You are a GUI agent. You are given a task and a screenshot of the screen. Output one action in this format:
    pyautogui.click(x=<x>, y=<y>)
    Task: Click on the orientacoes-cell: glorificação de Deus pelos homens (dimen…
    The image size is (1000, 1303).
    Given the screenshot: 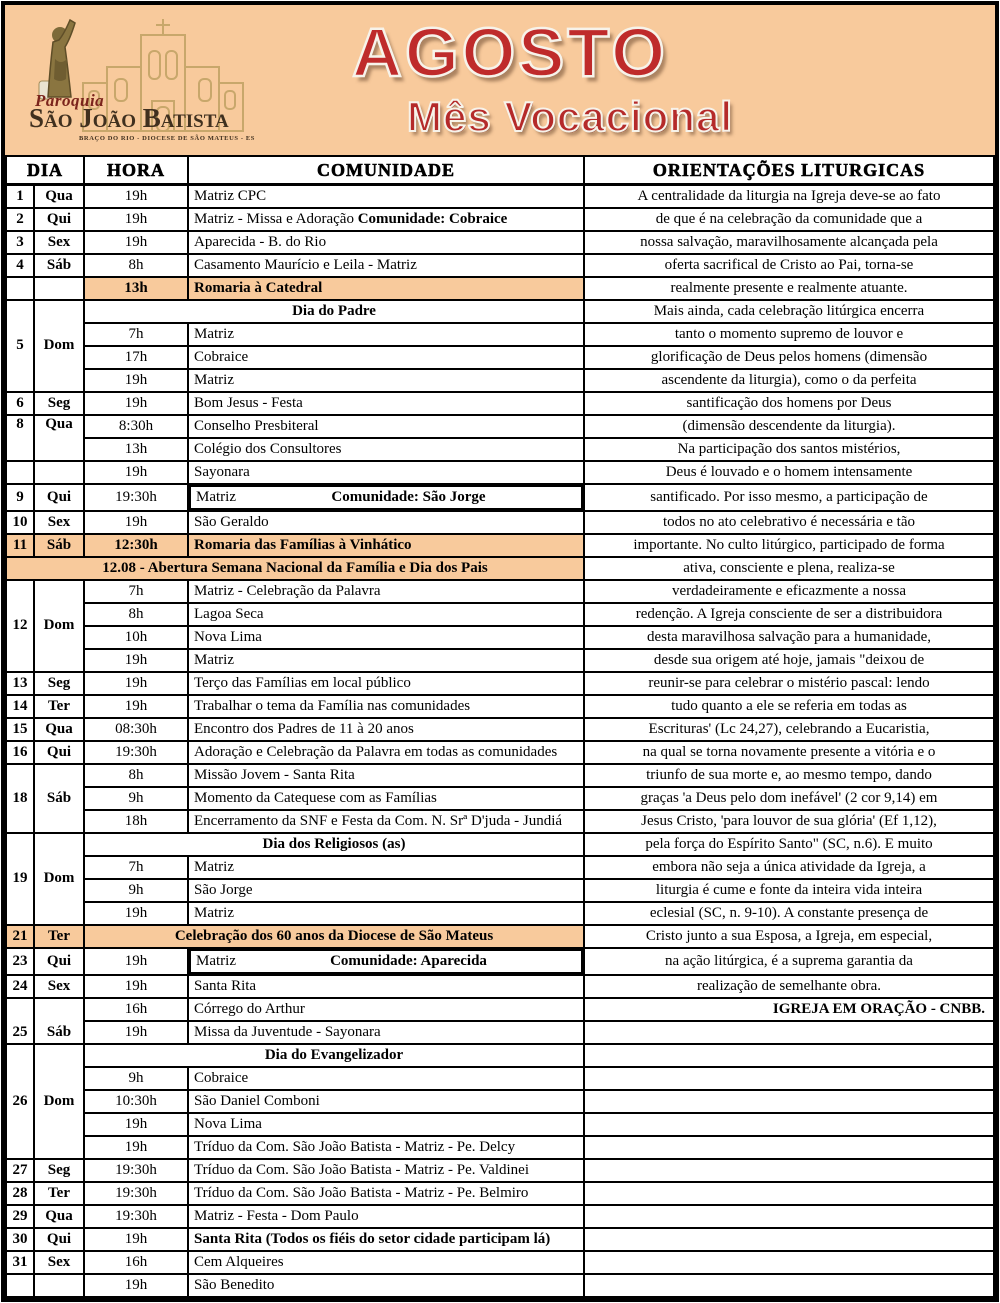 What is the action you would take?
    pyautogui.click(x=789, y=357)
    